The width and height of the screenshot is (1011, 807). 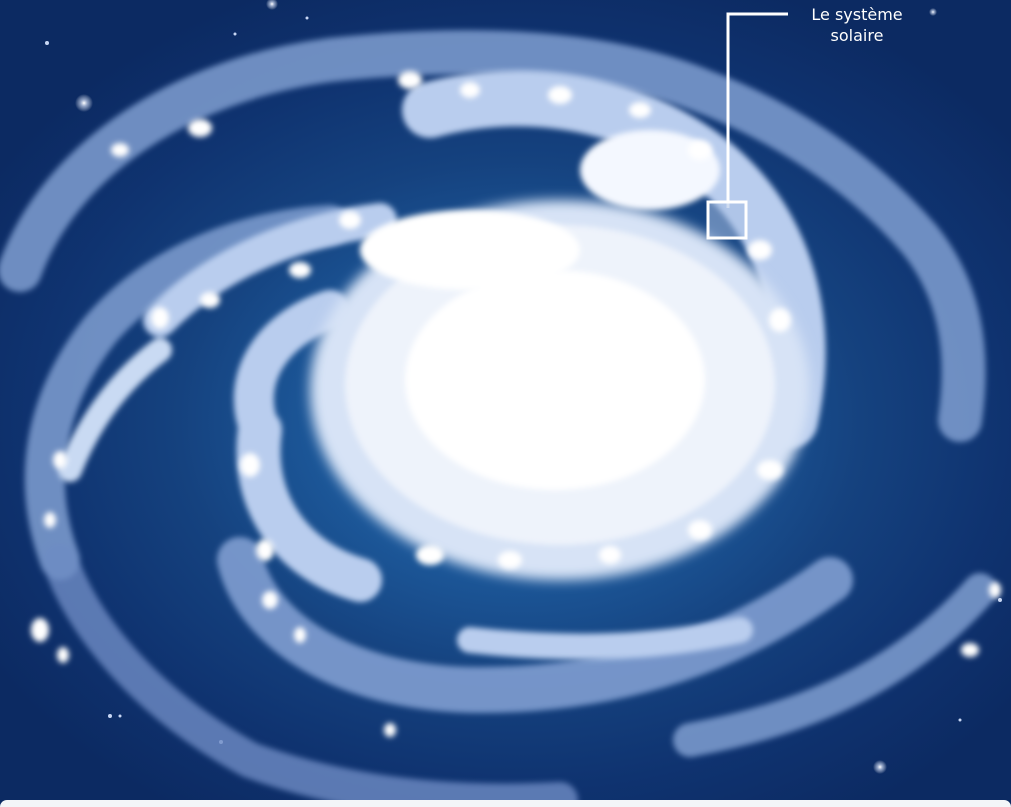 I want to click on bottom-panel-edge, so click(x=505, y=803).